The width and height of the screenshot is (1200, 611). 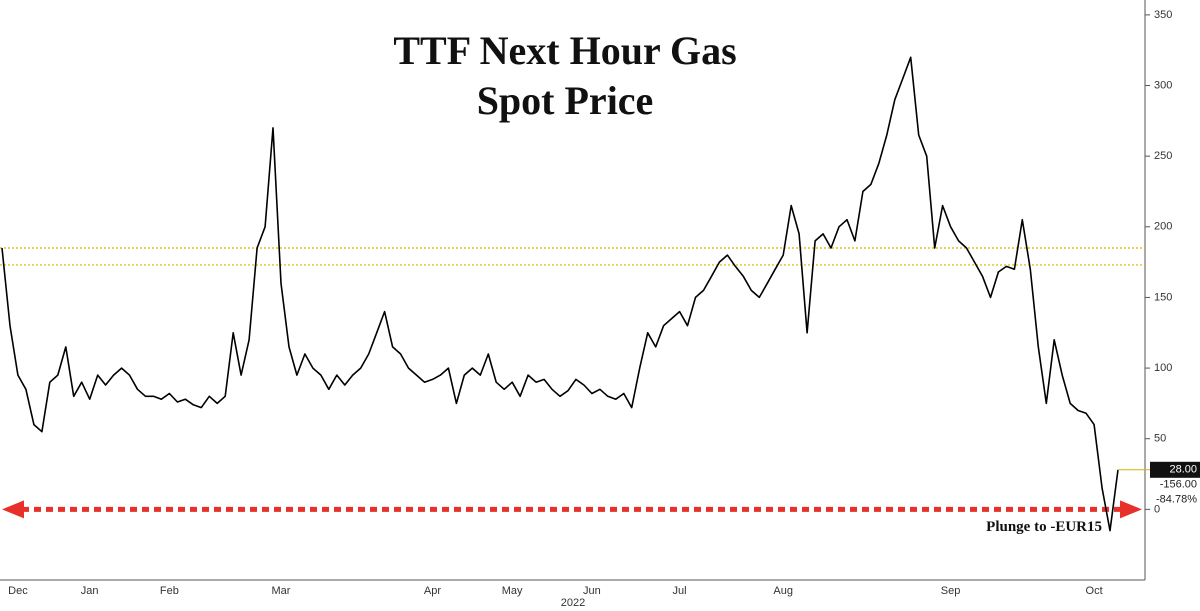 I want to click on x-tick-label: Jul, so click(x=680, y=591).